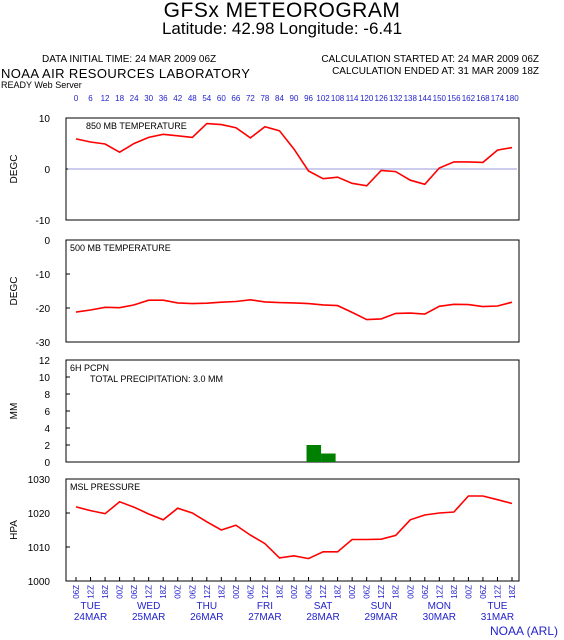  I want to click on top-axis-tick-label: 42, so click(177, 98).